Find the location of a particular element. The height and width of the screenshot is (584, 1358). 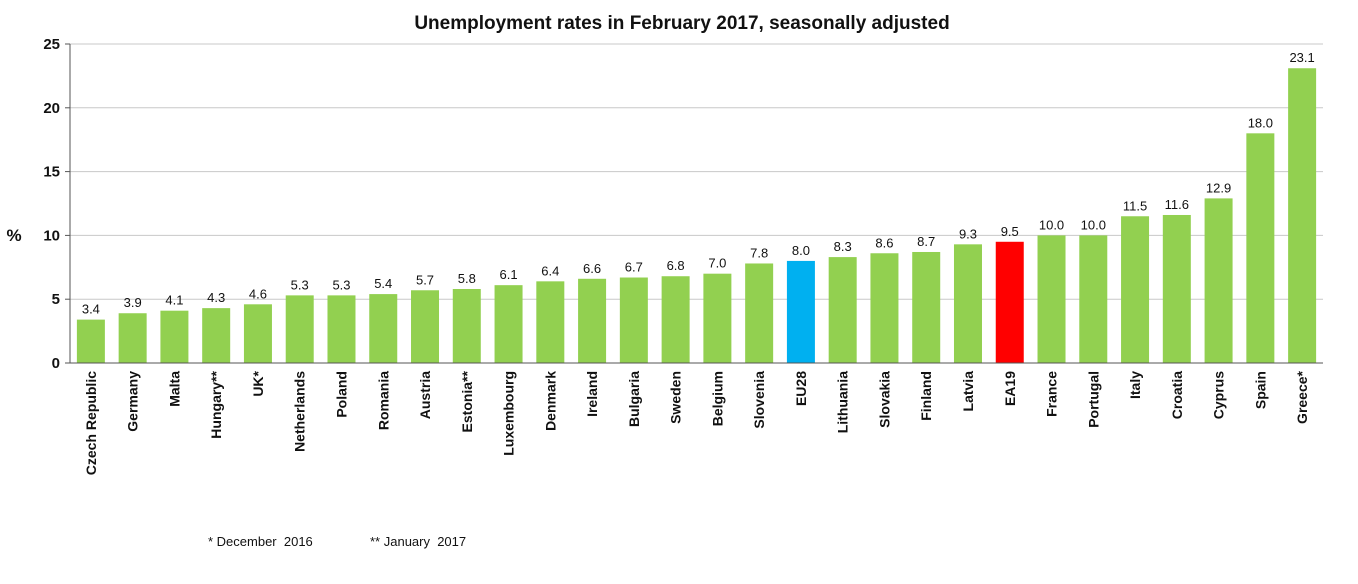

data-label: 6.1 is located at coordinates (509, 274).